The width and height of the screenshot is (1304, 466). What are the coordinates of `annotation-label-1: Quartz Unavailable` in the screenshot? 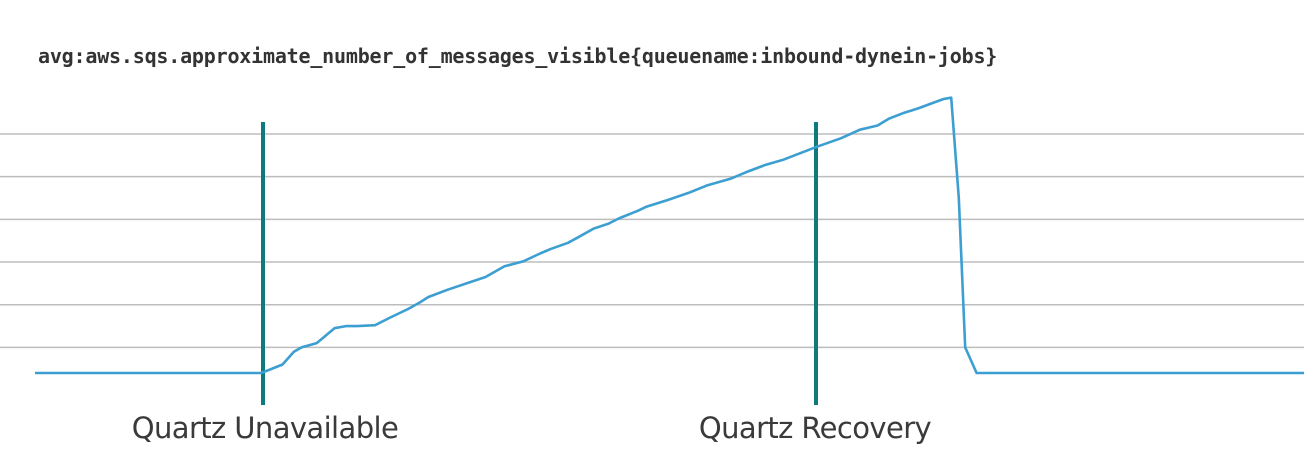 It's located at (265, 428).